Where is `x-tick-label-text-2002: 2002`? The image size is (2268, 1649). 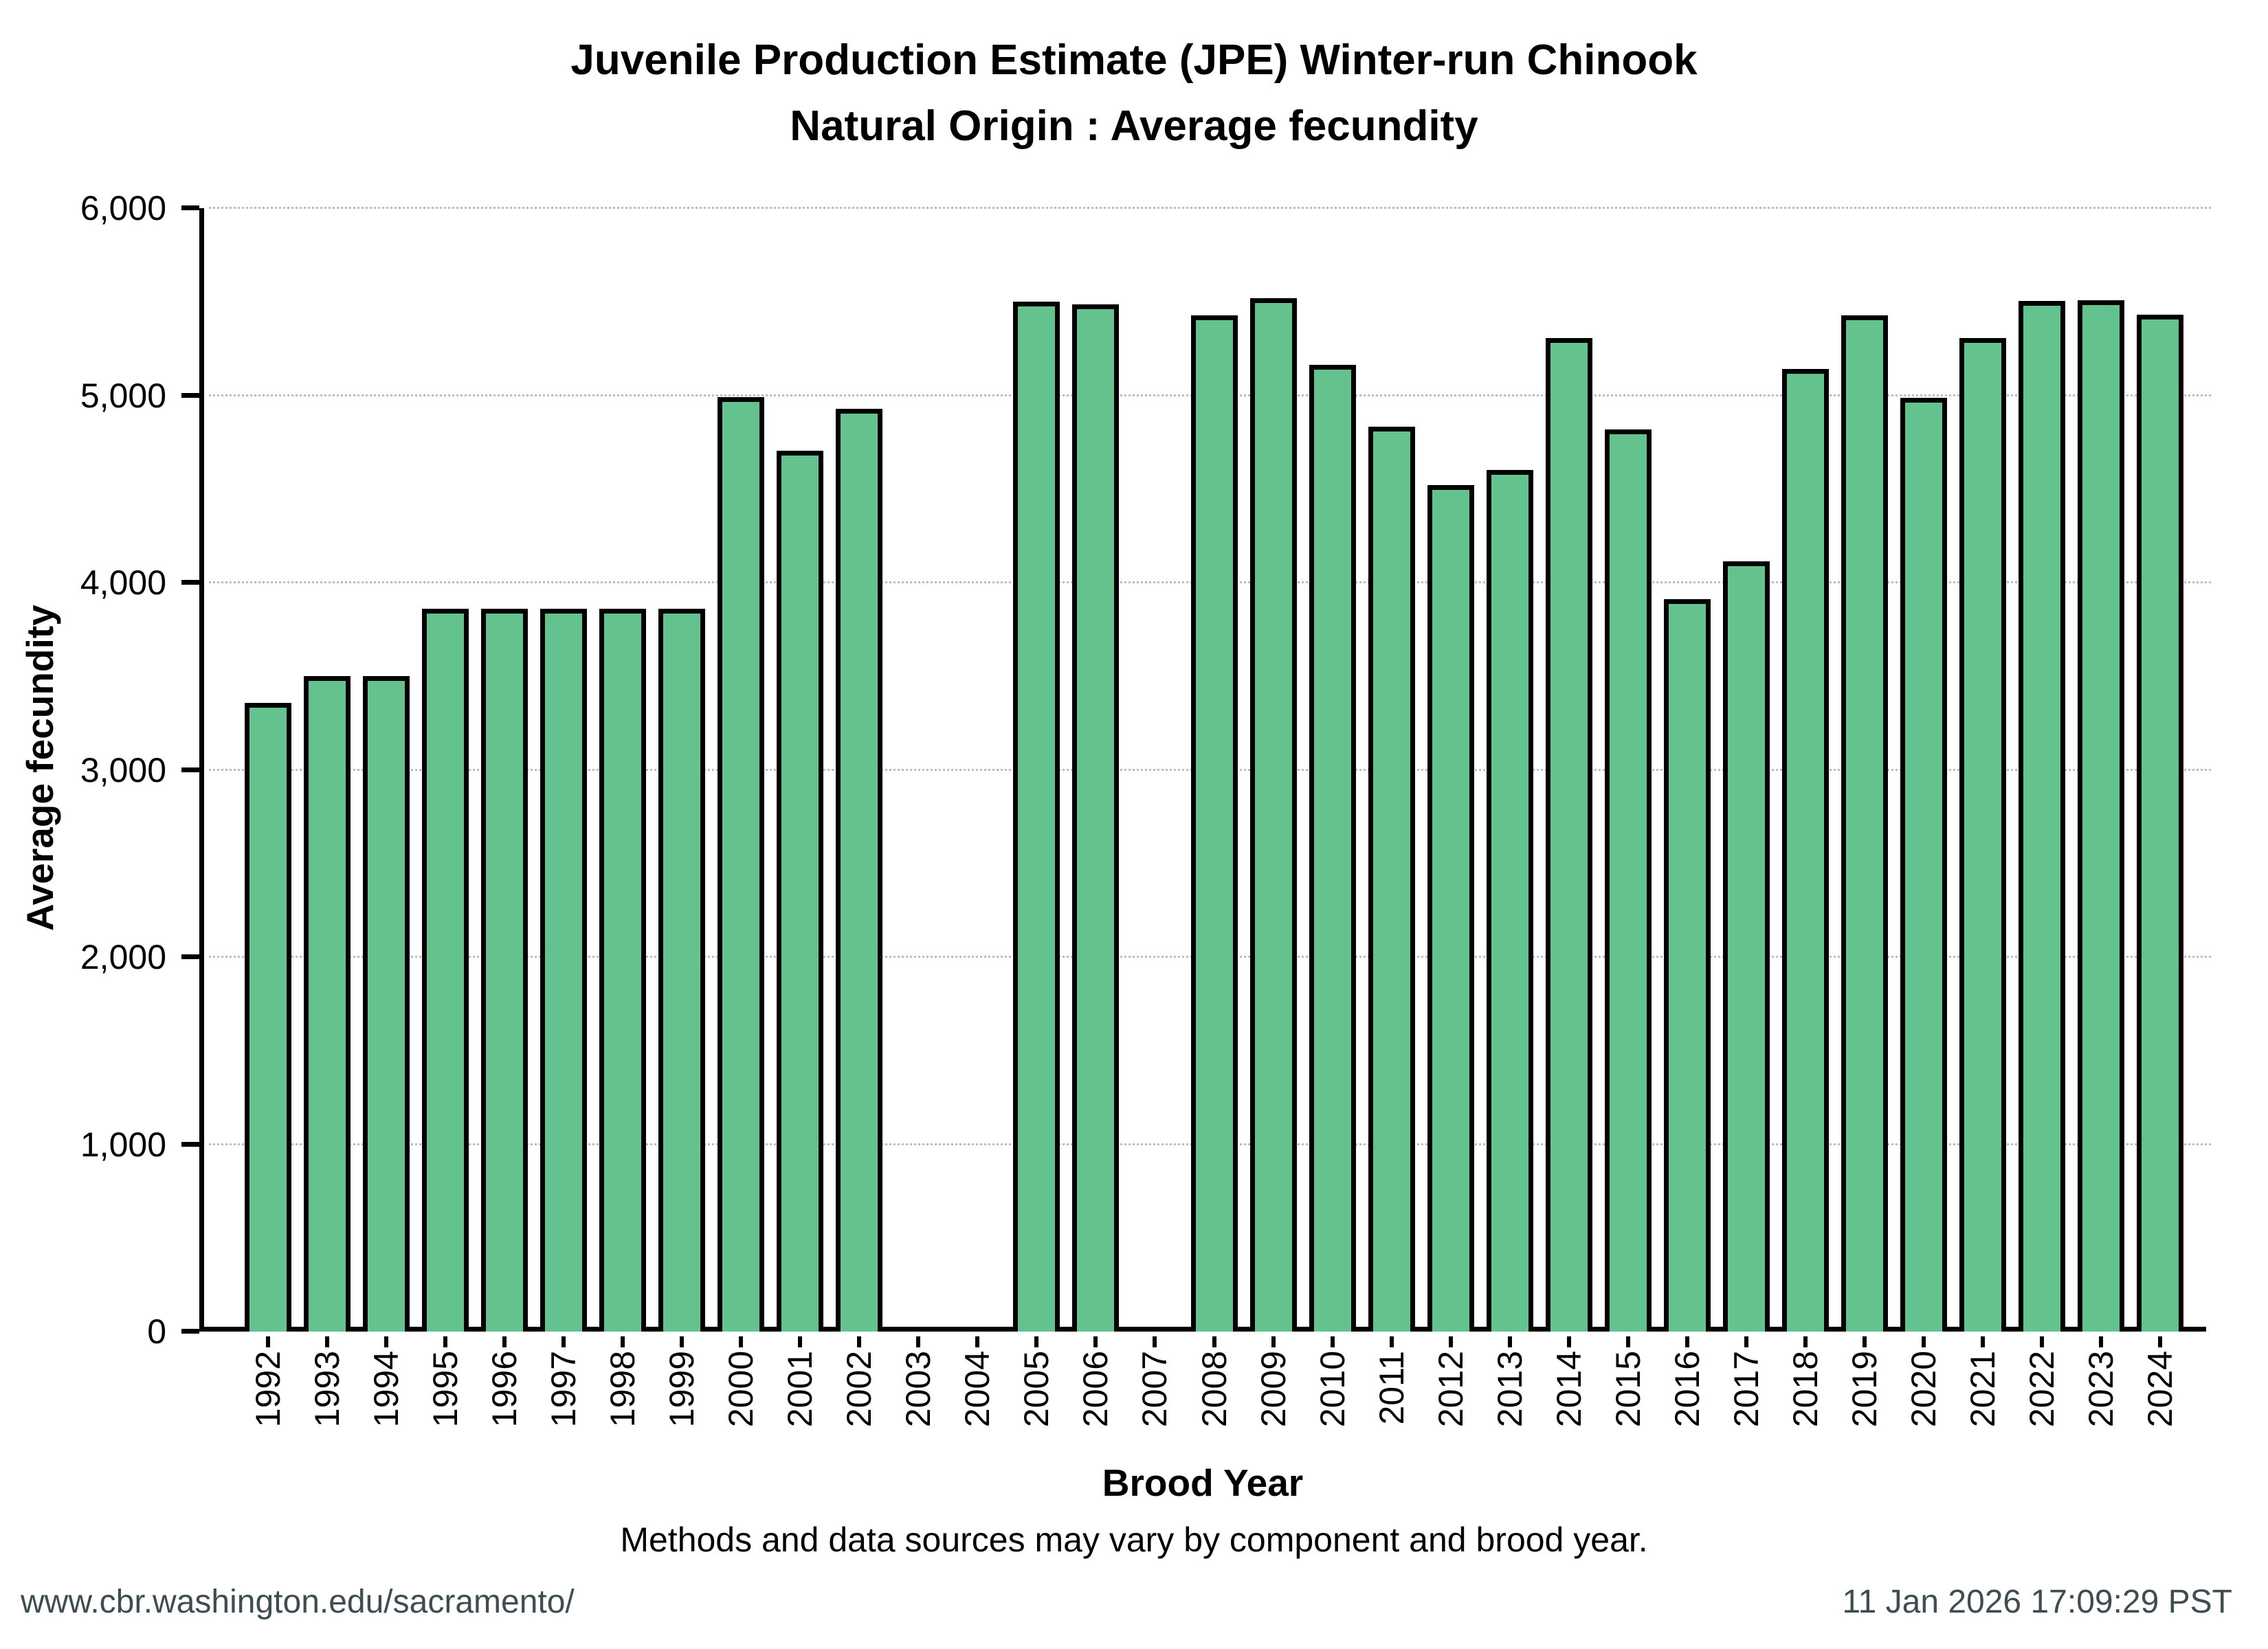 x-tick-label-text-2002: 2002 is located at coordinates (859, 1389).